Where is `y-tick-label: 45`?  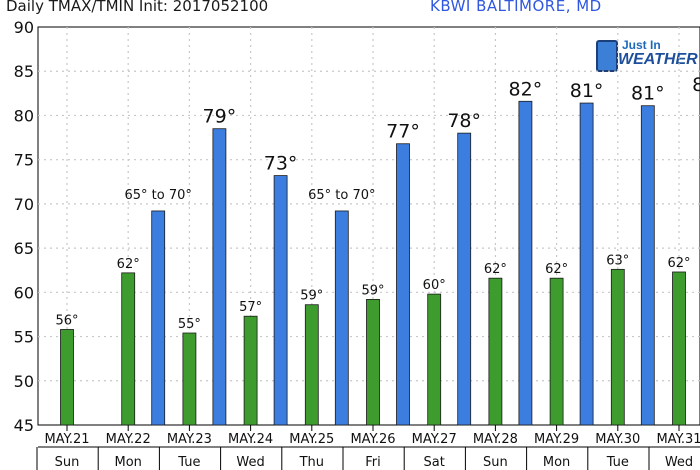 y-tick-label: 45 is located at coordinates (24, 425).